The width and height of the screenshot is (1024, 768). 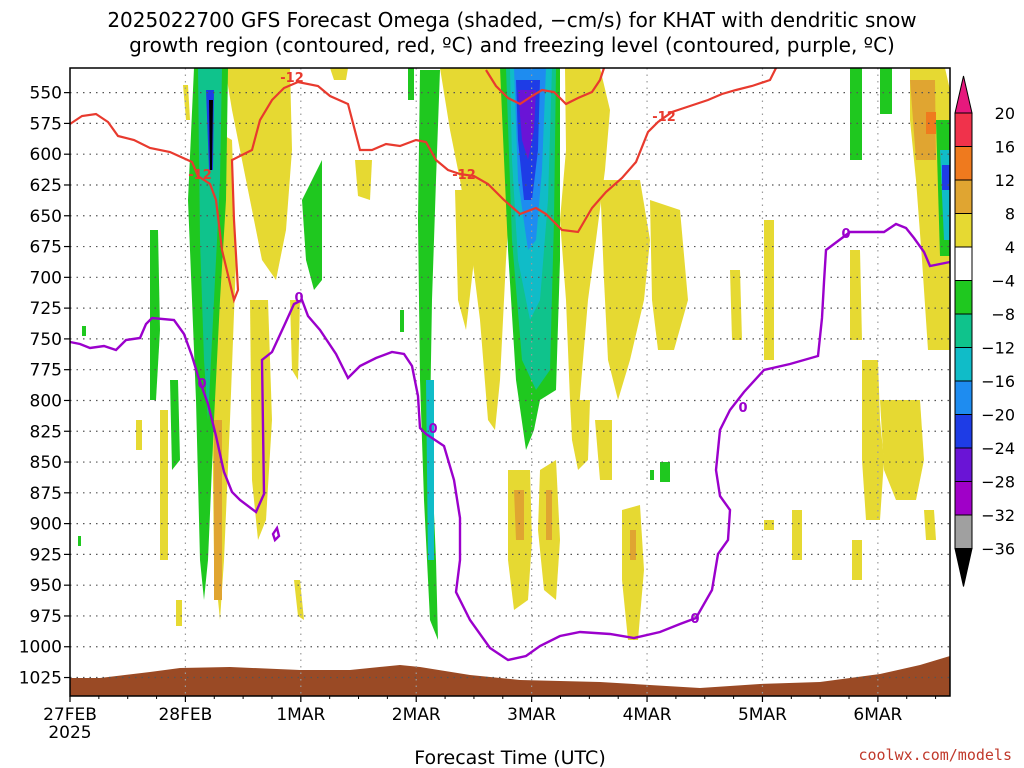 I want to click on y-tick-label: 625, so click(x=46, y=186).